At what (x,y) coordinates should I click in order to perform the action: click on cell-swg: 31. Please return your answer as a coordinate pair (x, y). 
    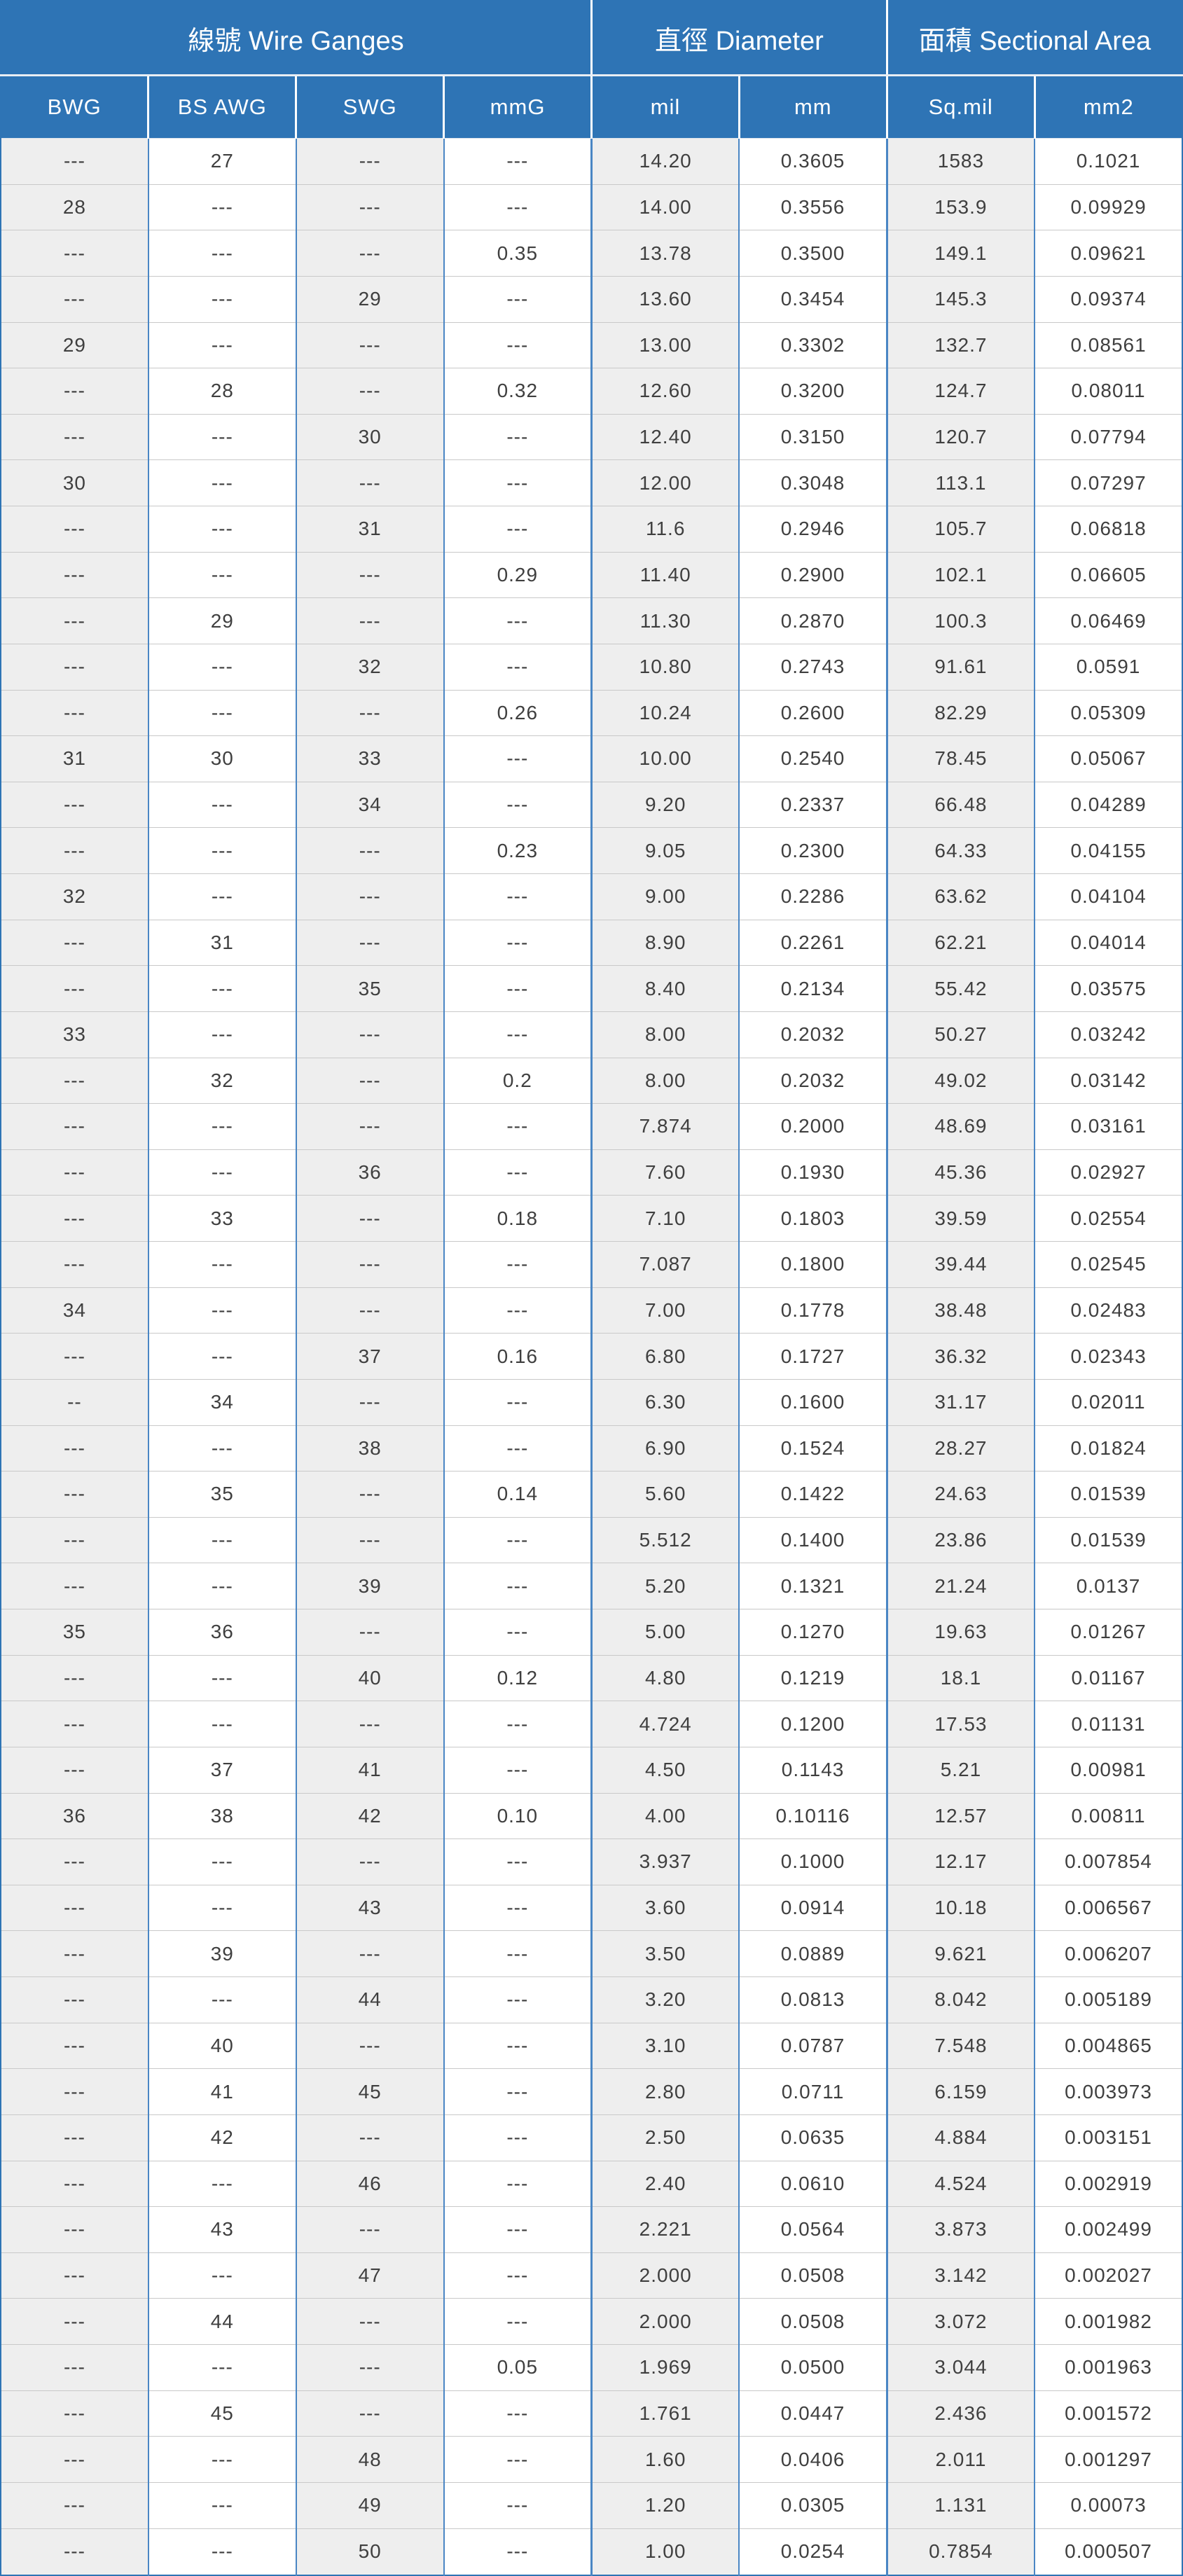
    Looking at the image, I should click on (369, 529).